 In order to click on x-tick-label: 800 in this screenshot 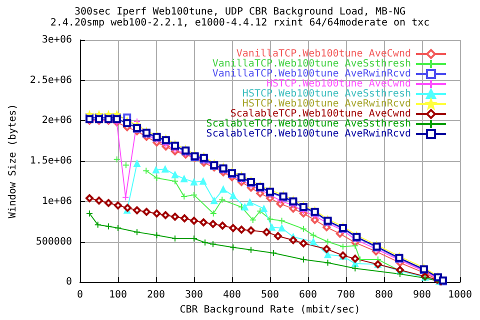, I will do `click(384, 295)`.